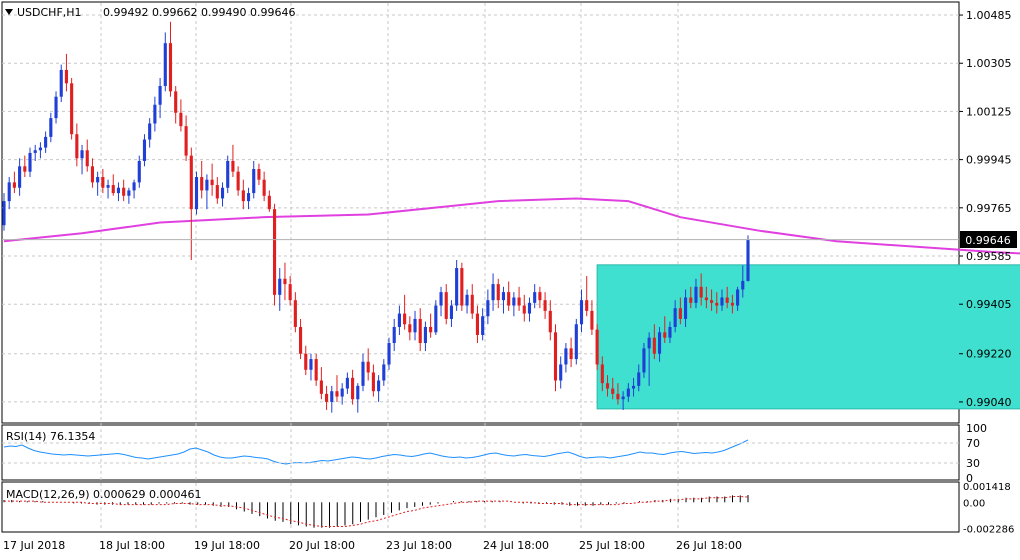 This screenshot has width=1020, height=560. Describe the element at coordinates (976, 428) in the screenshot. I see `rsi-tick-label: 100` at that location.